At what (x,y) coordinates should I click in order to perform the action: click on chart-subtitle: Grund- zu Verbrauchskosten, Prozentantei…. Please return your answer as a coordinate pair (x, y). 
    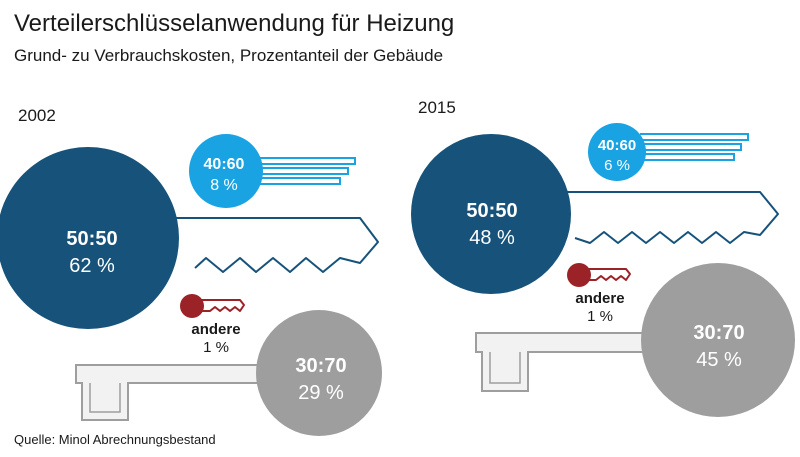
    Looking at the image, I should click on (229, 55).